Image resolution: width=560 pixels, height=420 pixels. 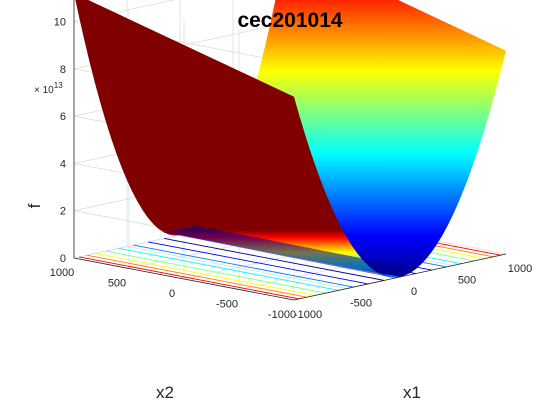 I want to click on z-exponent-power: 13, so click(x=58, y=85).